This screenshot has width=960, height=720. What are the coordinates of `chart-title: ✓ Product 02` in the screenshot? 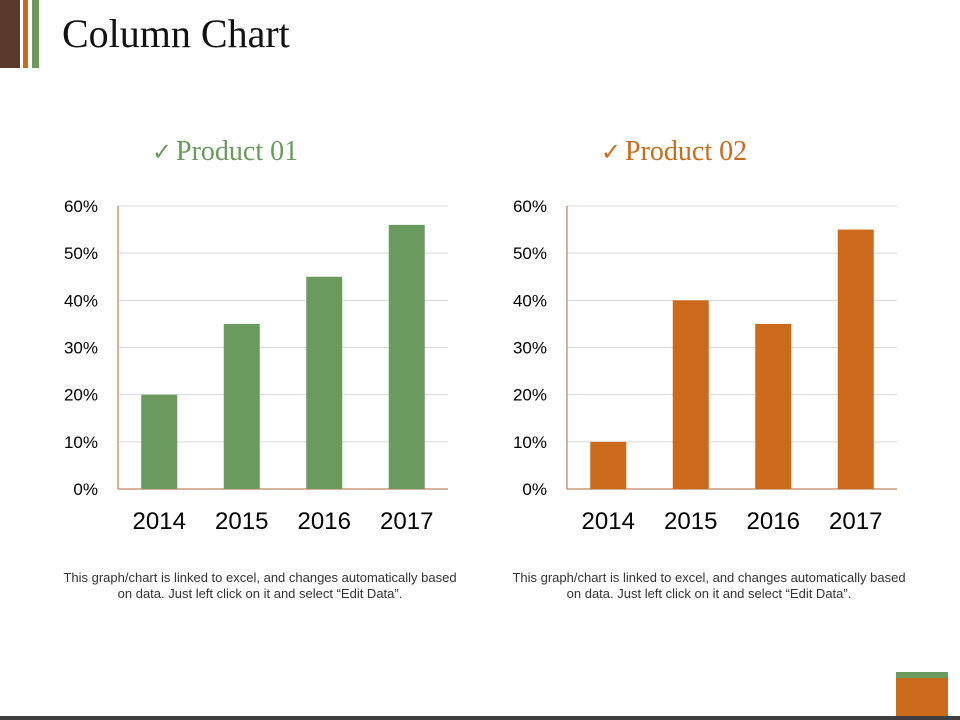 It's located at (674, 152).